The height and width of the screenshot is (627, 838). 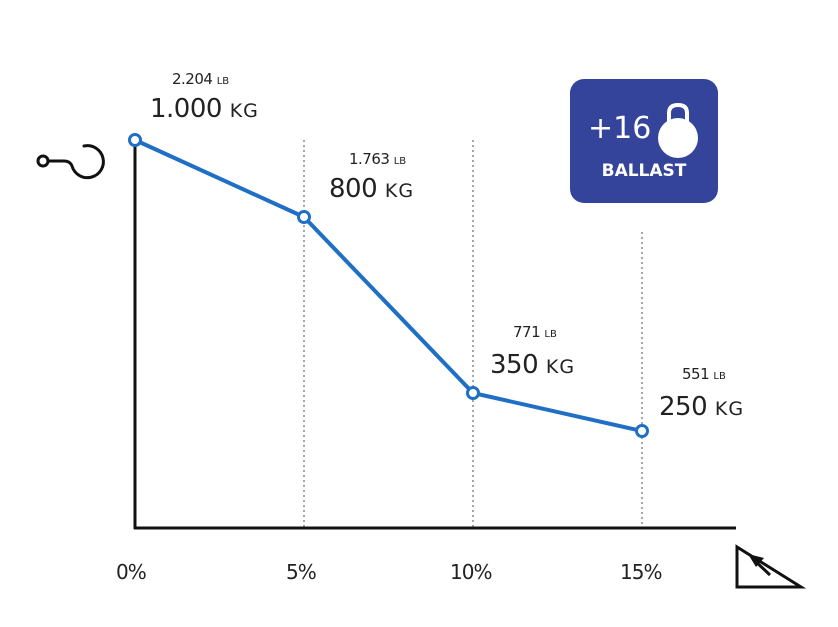 I want to click on label-kg-5: 800 KG, so click(x=371, y=189).